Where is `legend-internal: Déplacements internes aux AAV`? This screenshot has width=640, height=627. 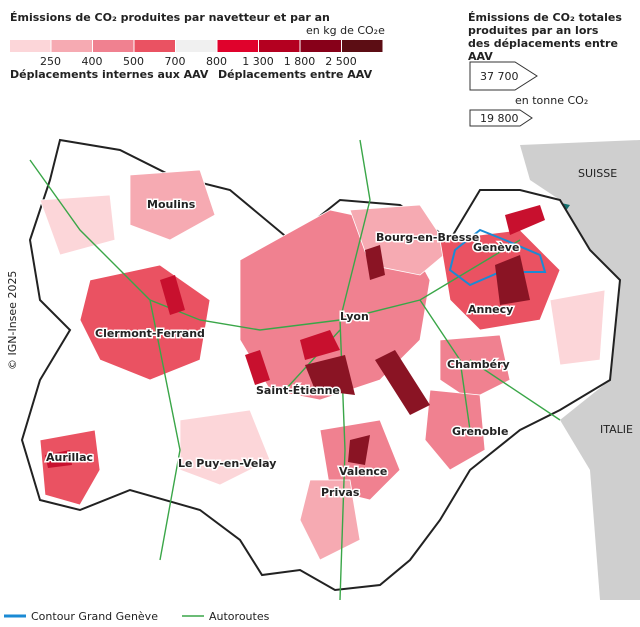
legend-internal: Déplacements internes aux AAV is located at coordinates (109, 74).